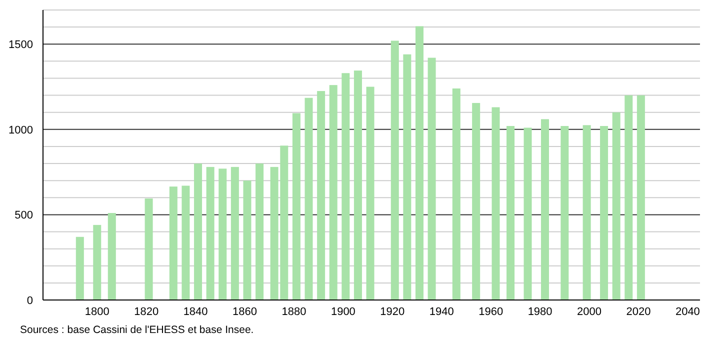 The image size is (710, 340). Describe the element at coordinates (392, 312) in the screenshot. I see `x-tick-label: 1920` at that location.